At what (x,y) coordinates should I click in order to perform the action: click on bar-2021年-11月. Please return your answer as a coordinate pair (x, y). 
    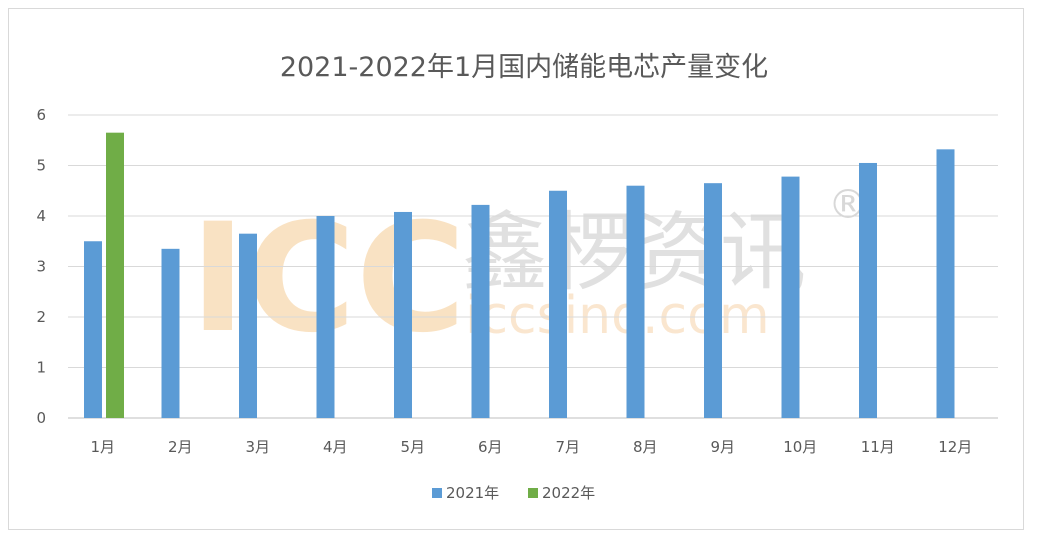
    Looking at the image, I should click on (868, 290).